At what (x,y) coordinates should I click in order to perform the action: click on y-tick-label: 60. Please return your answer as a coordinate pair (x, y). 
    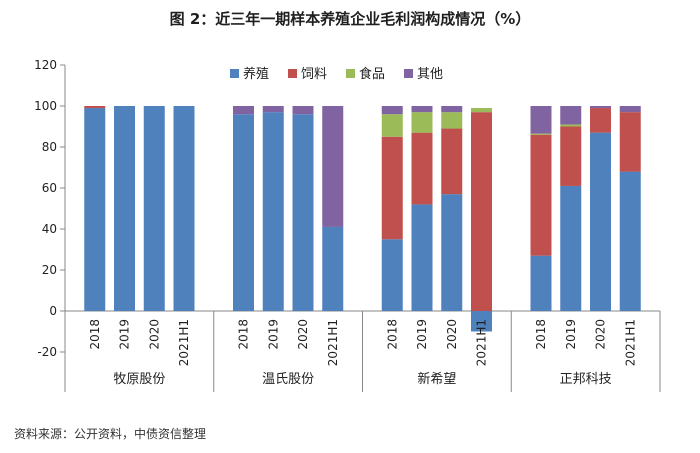
    Looking at the image, I should click on (49, 188).